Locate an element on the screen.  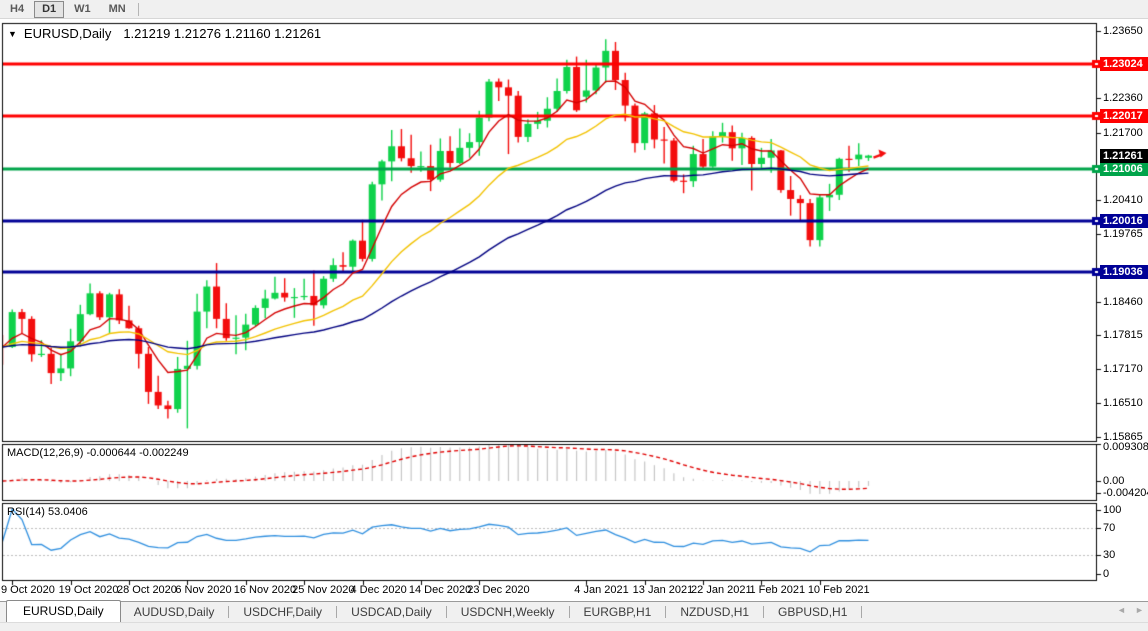
date-label: 4 Dec 2020 is located at coordinates (378, 590).